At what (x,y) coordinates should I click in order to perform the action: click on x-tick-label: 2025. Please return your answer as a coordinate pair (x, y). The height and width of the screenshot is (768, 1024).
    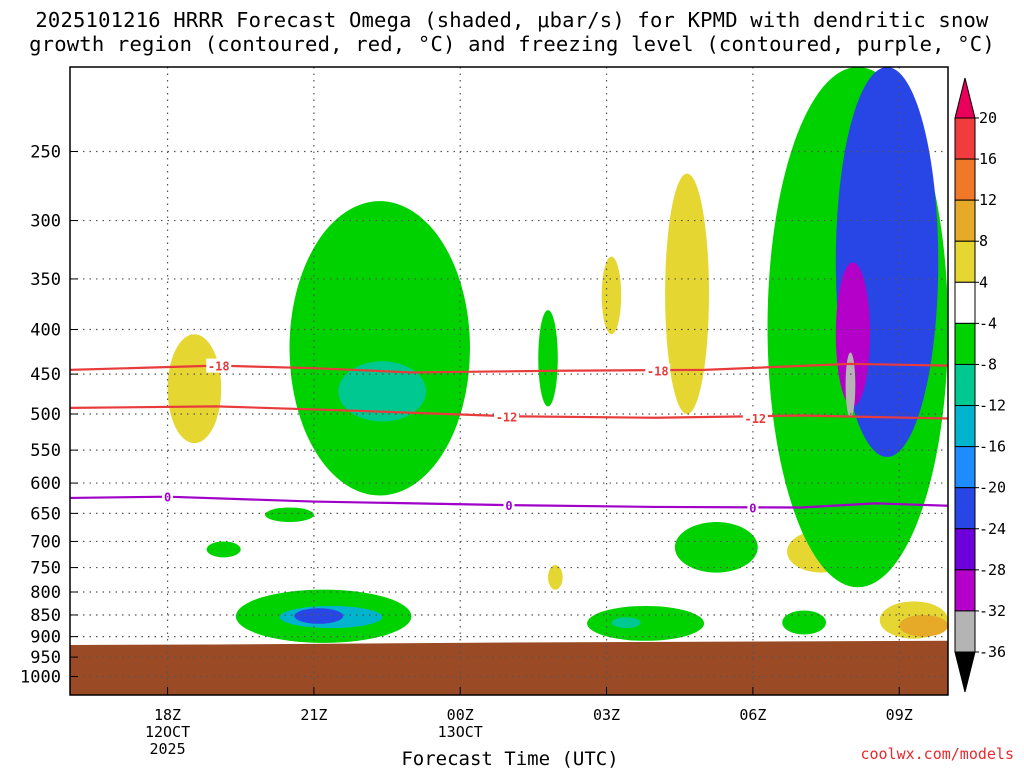
    Looking at the image, I should click on (167, 749).